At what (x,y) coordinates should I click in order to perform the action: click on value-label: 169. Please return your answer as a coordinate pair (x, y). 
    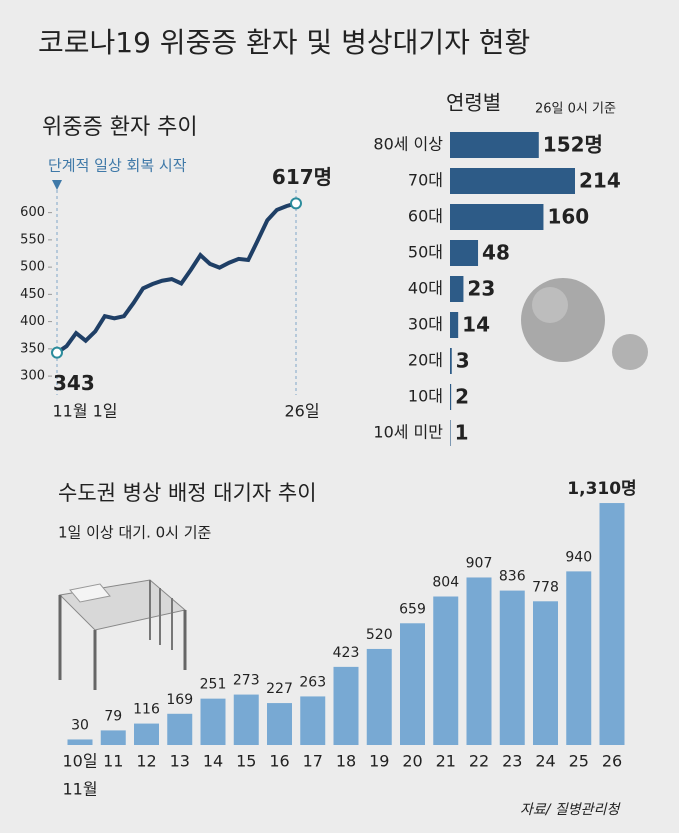
    Looking at the image, I should click on (179, 700).